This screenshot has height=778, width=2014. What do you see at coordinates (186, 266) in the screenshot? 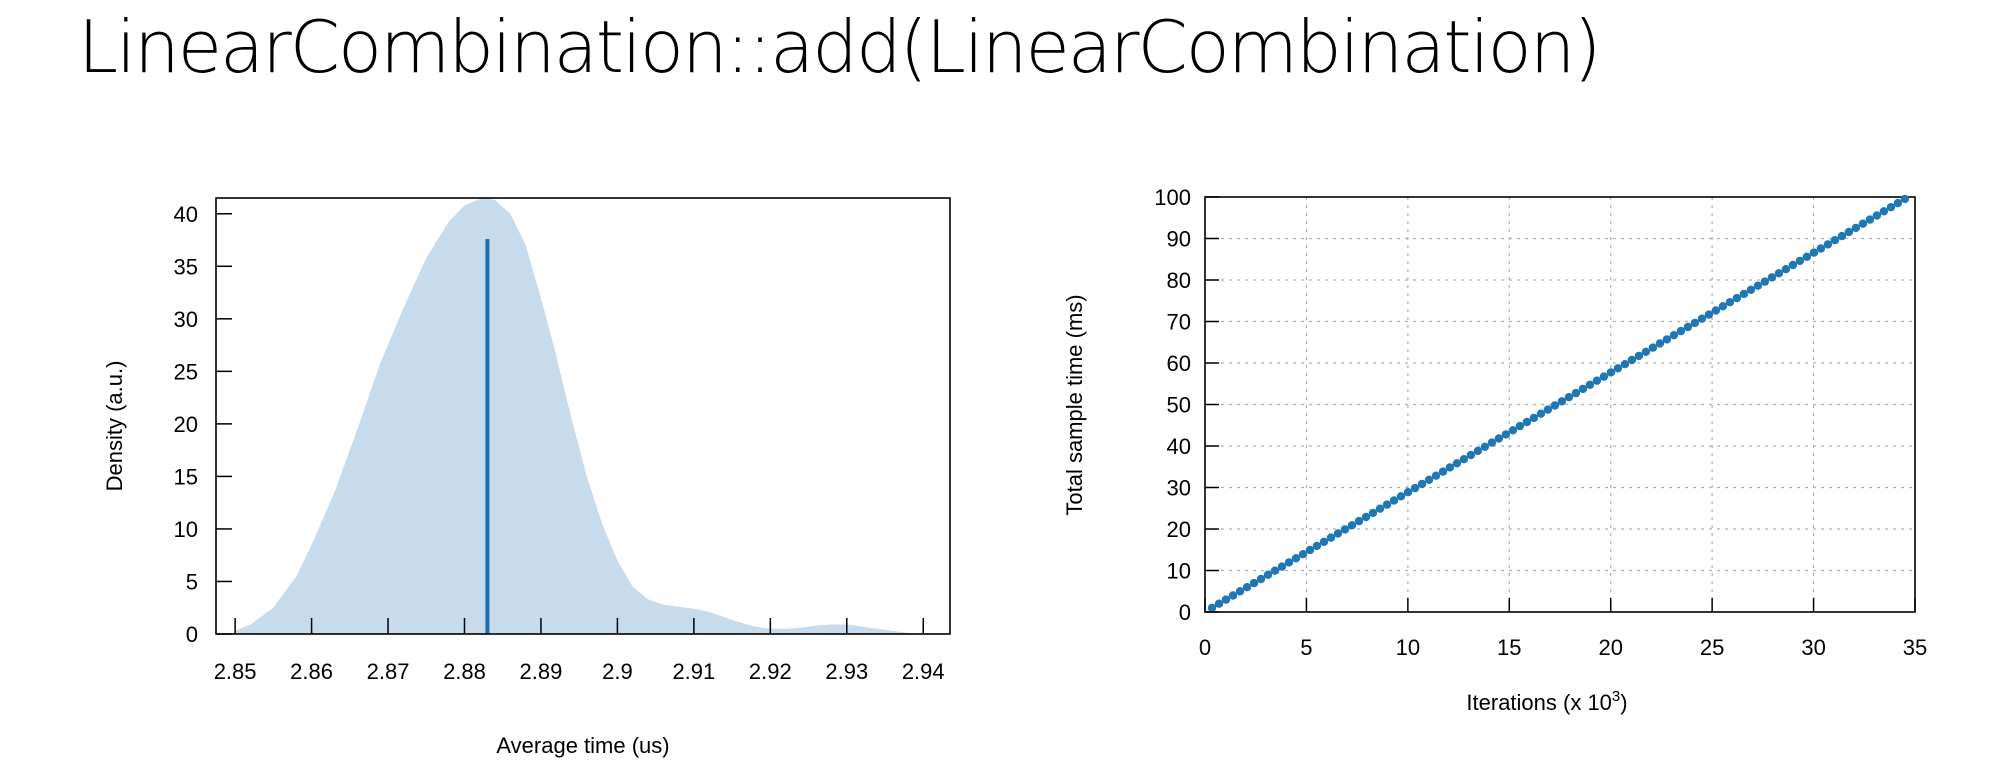
I see `y-tick-label: 35` at bounding box center [186, 266].